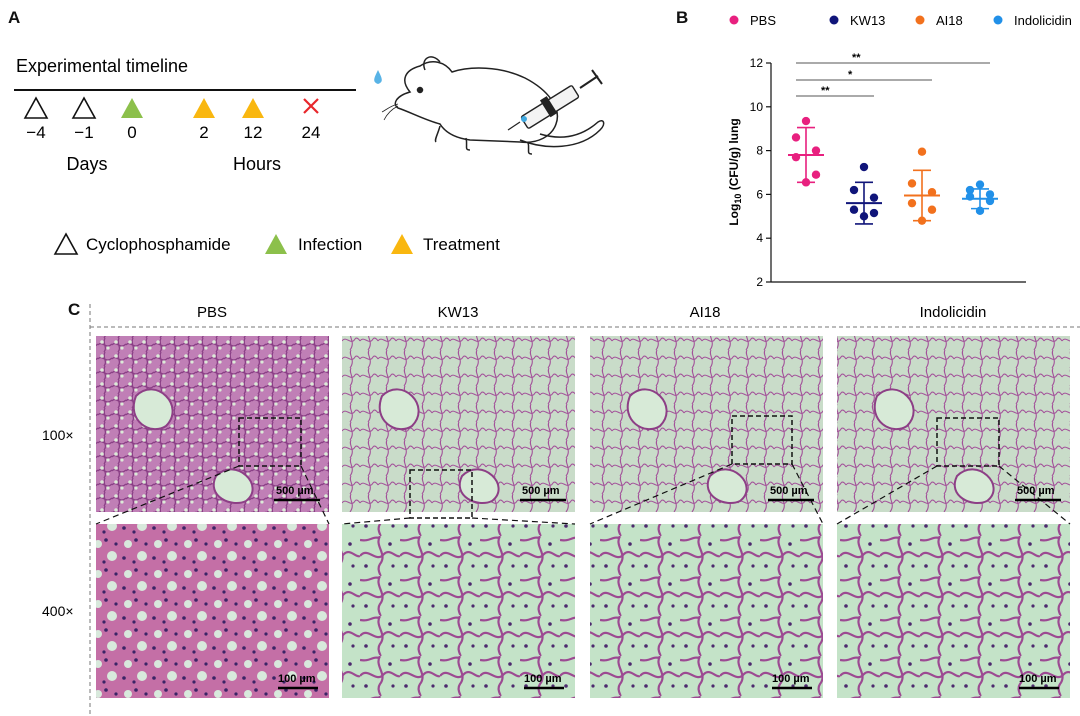 The height and width of the screenshot is (716, 1080). I want to click on y-tick-label: 10, so click(757, 107).